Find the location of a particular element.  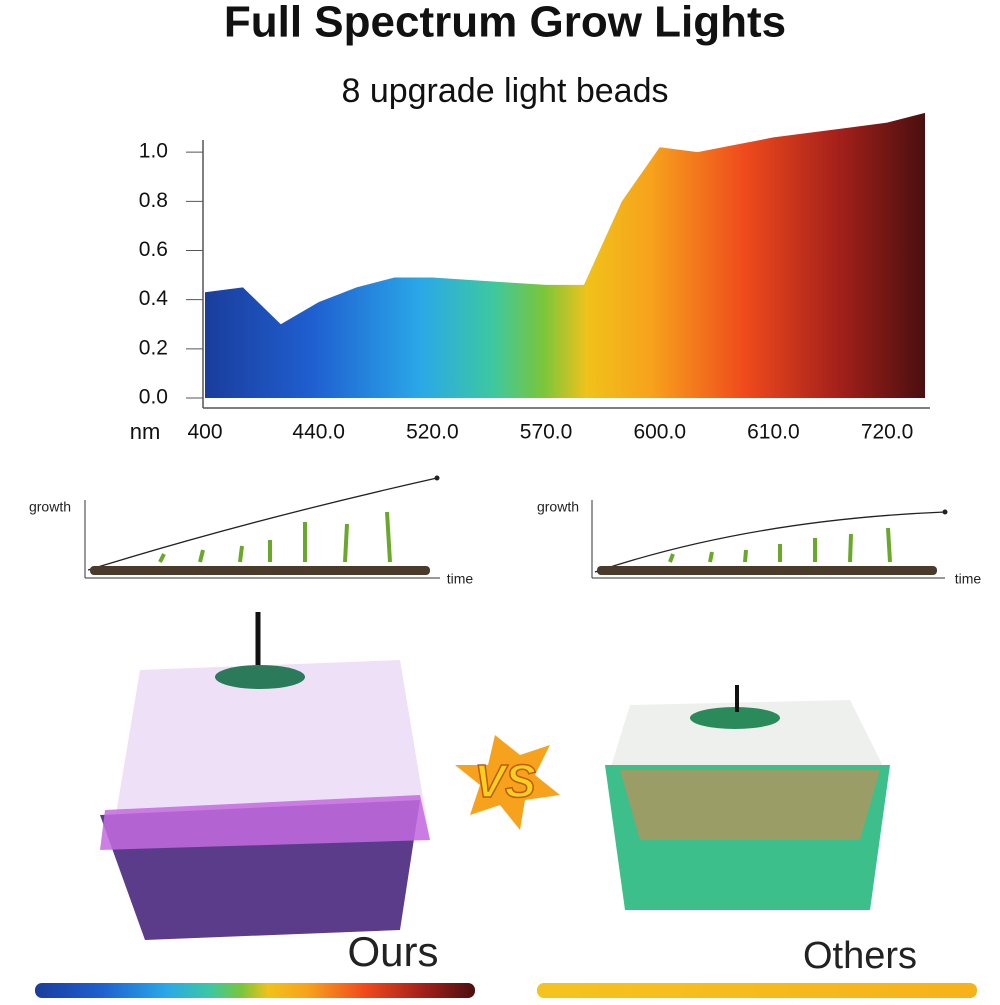

growth-others: growth time is located at coordinates (759, 543).